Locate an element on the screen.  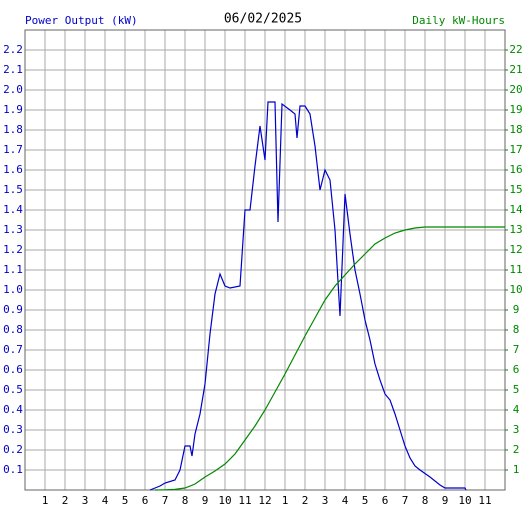
y2-tick-label: 17 is located at coordinates (515, 149).